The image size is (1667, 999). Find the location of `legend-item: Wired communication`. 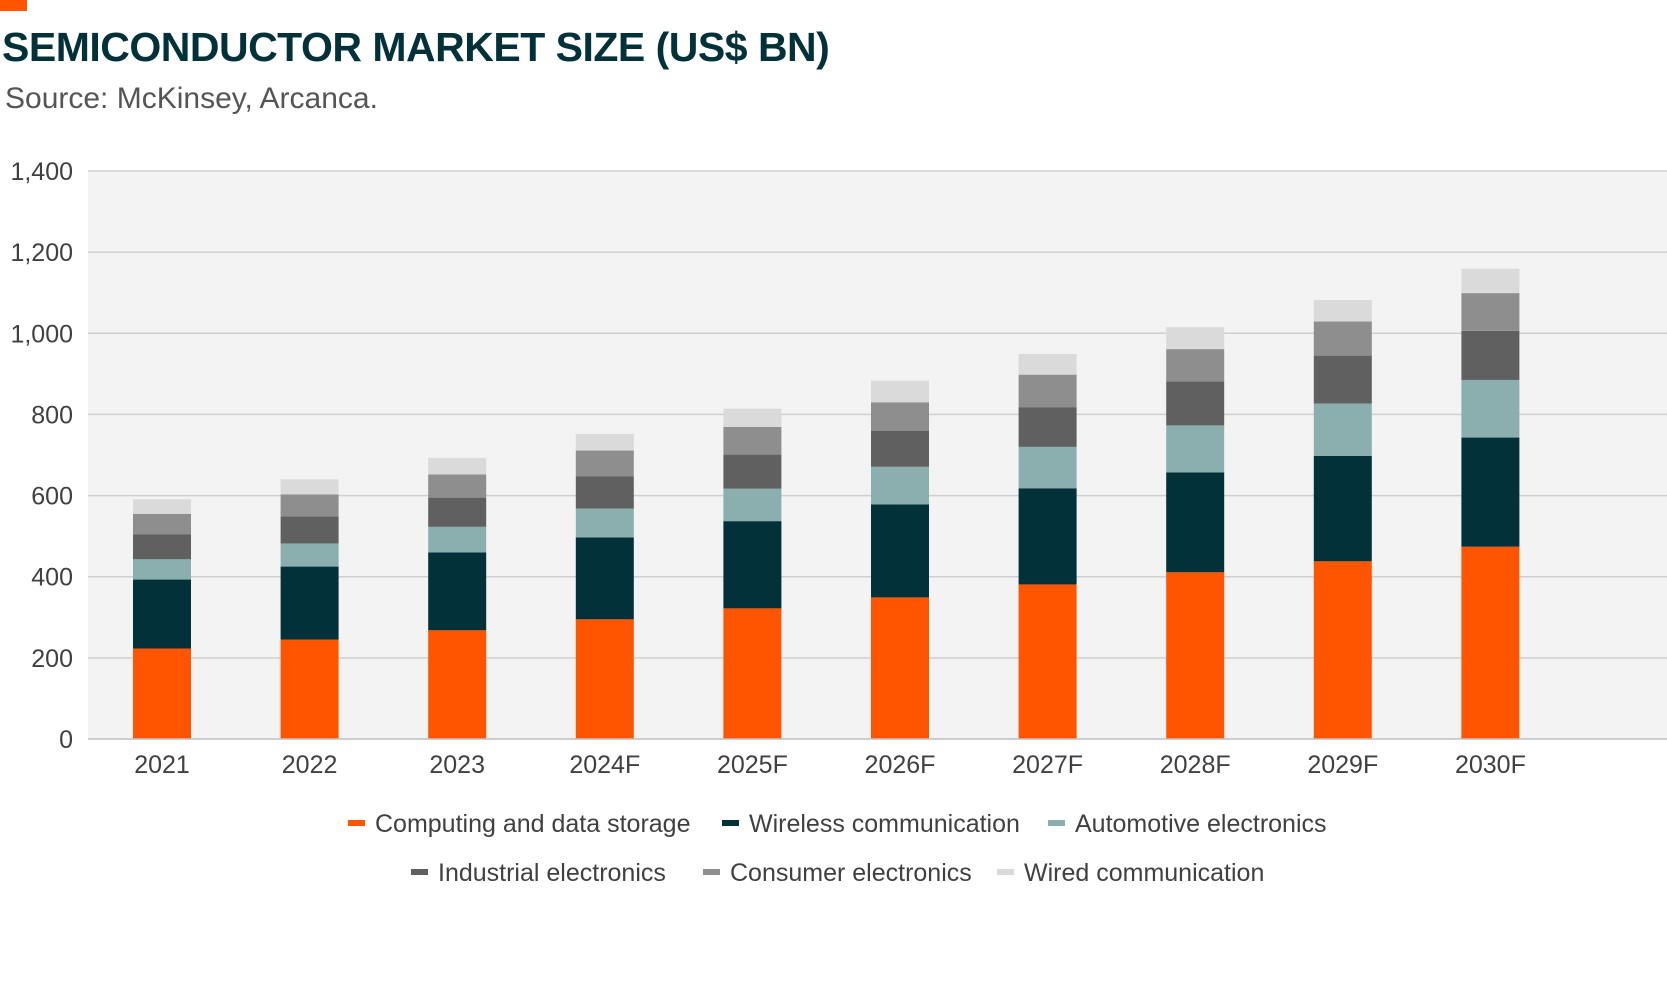

legend-item: Wired communication is located at coordinates (1130, 873).